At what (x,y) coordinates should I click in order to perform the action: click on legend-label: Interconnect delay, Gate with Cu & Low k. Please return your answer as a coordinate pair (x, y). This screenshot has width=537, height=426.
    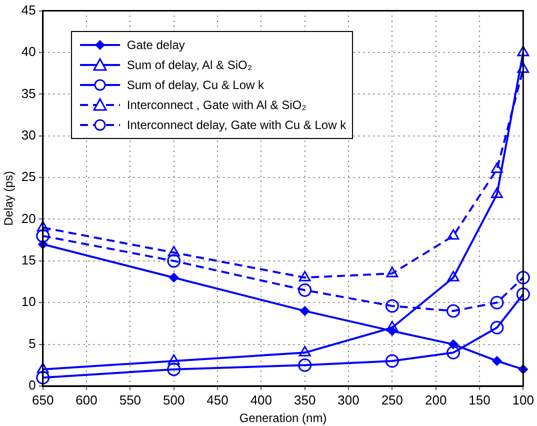
    Looking at the image, I should click on (236, 125).